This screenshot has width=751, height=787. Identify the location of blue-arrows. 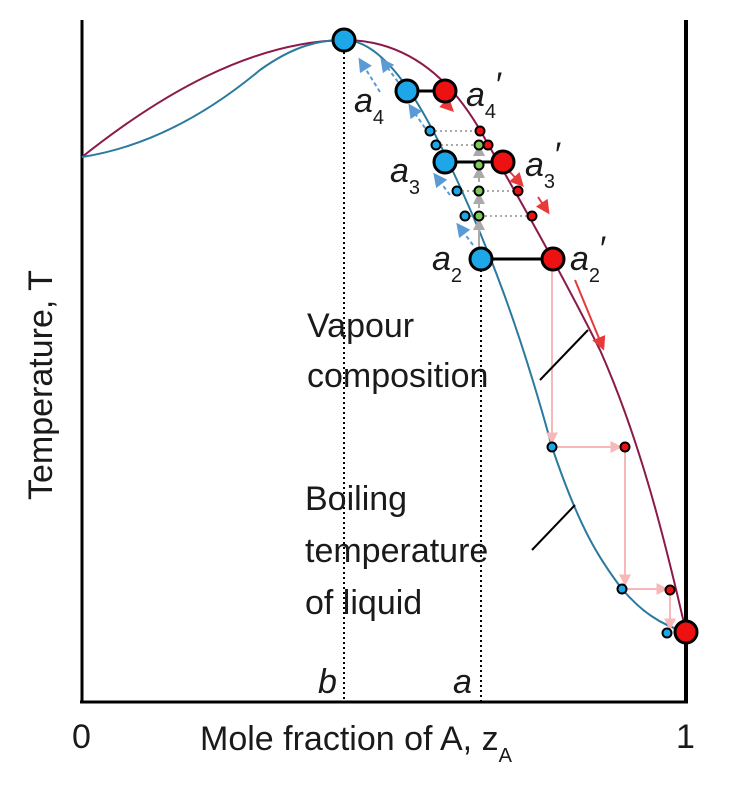
(416, 151).